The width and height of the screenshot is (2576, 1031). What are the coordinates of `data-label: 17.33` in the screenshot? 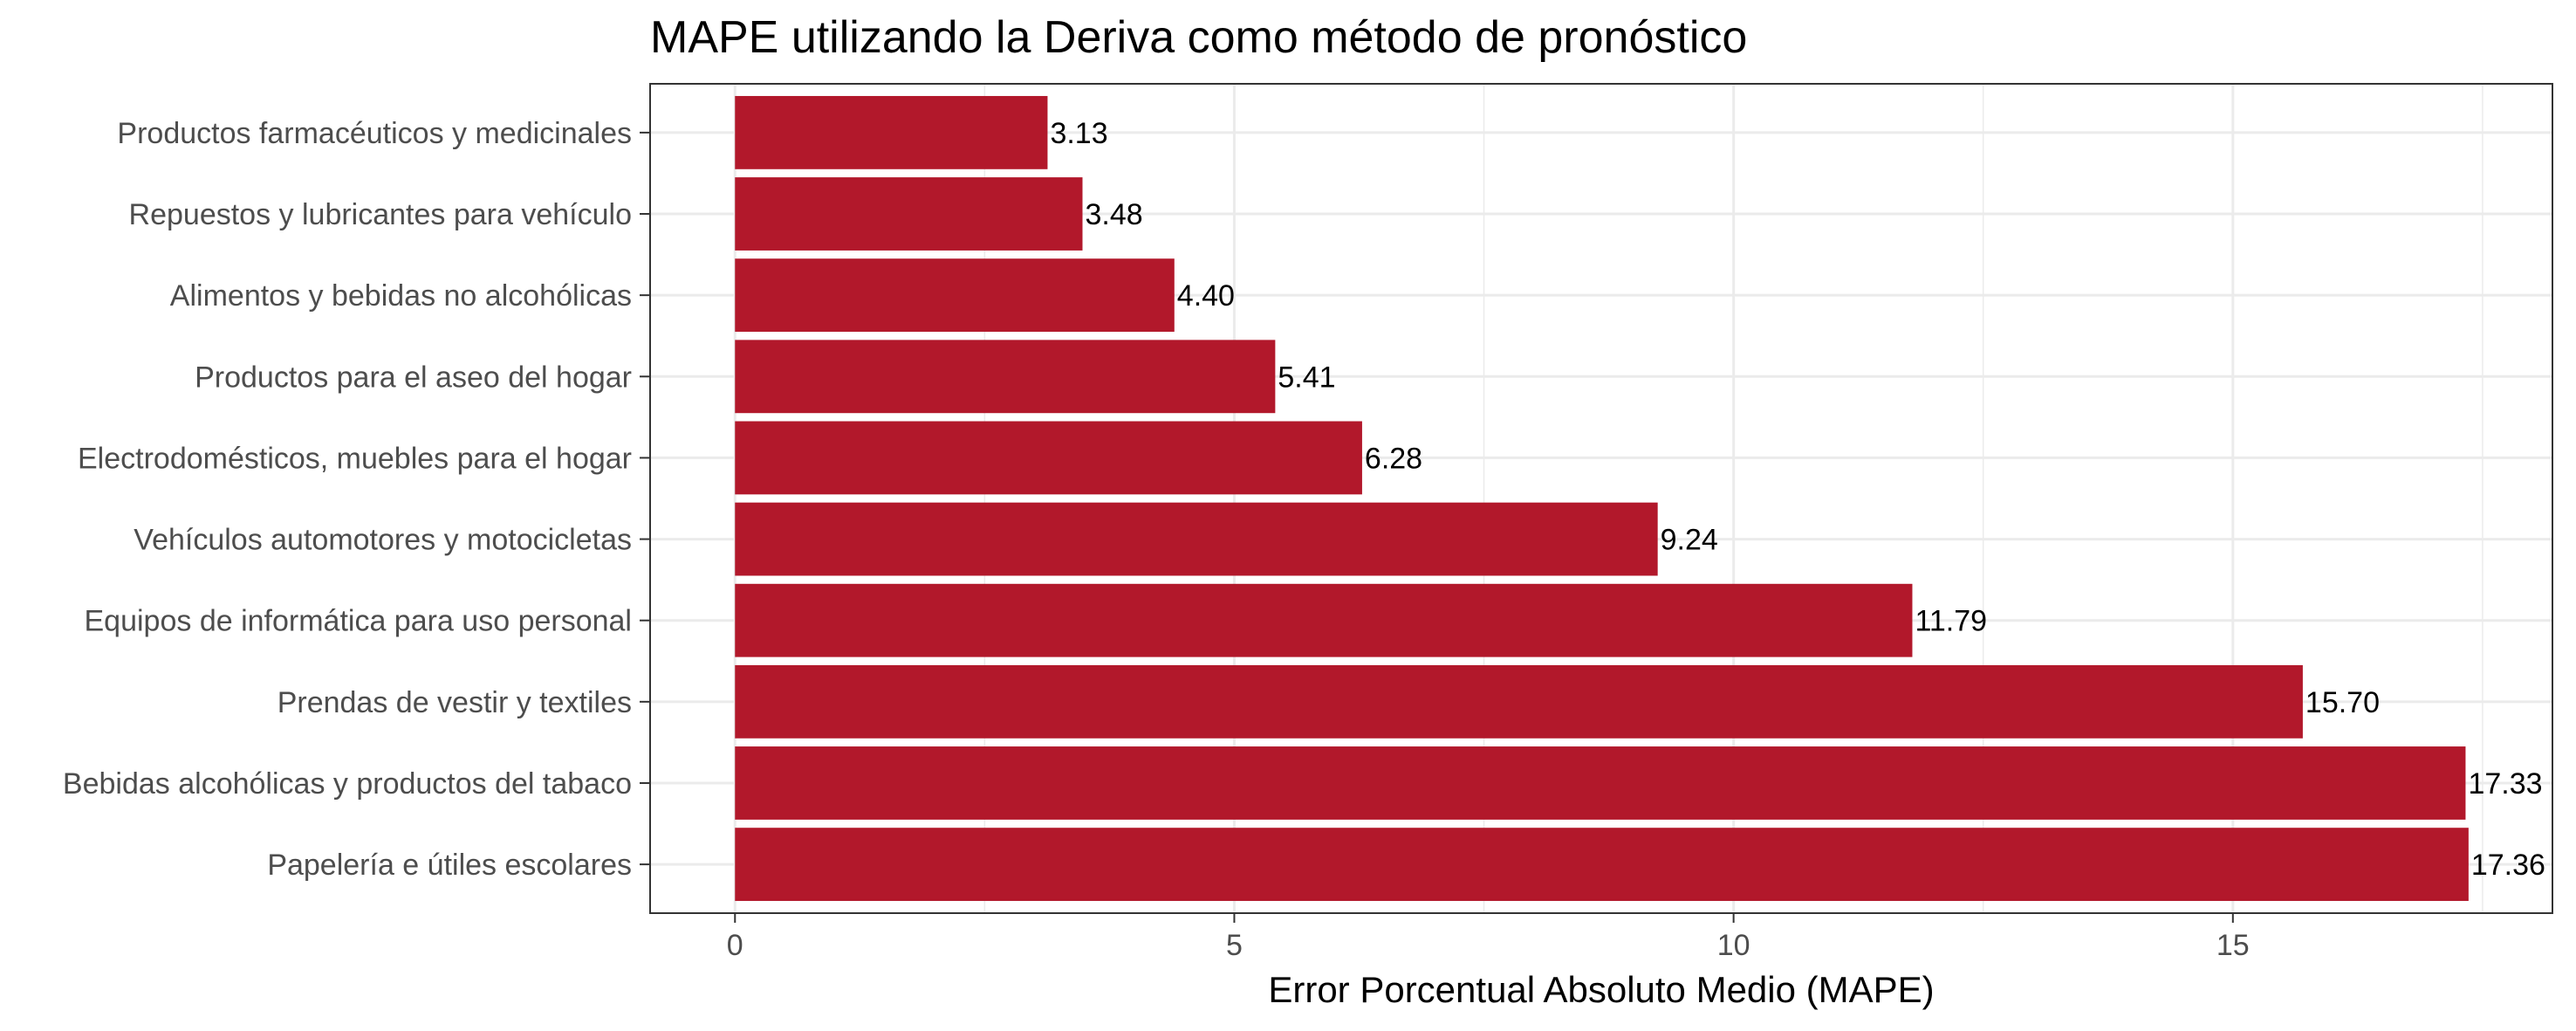 It's located at (2505, 784).